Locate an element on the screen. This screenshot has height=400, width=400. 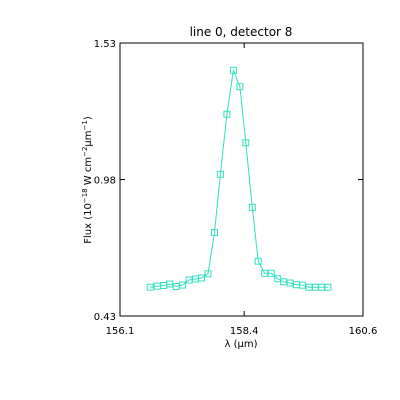
y-axis-label: Flux (10−18 W cm−2µm−1) is located at coordinates (87, 180).